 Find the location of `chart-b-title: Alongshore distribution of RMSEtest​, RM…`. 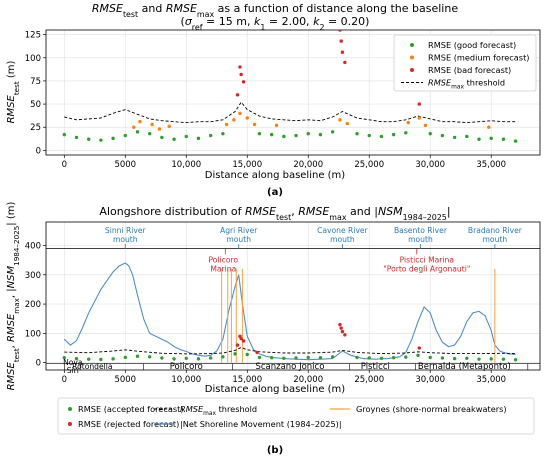

chart-b-title: Alongshore distribution of RMSEtest​, RM… is located at coordinates (274, 213).